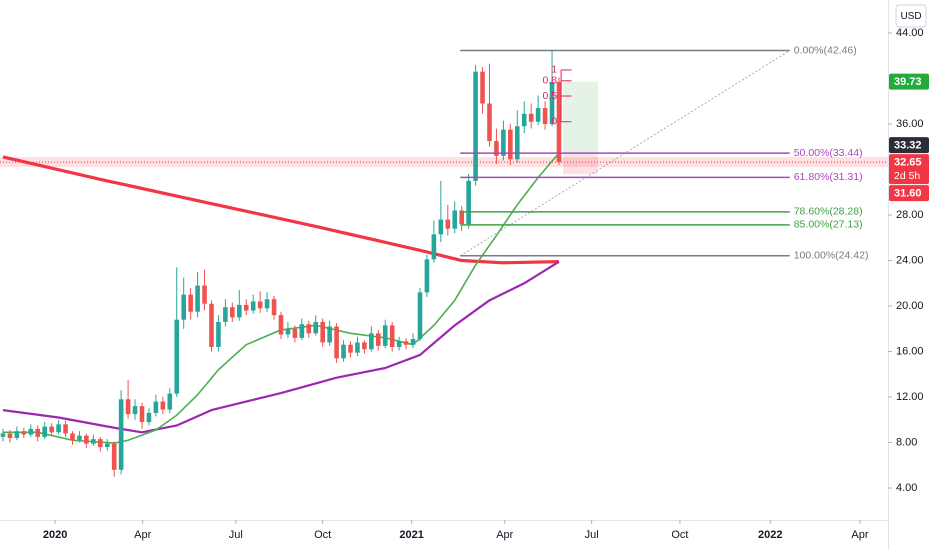 Image resolution: width=932 pixels, height=550 pixels. Describe the element at coordinates (911, 16) in the screenshot. I see `currency-box` at that location.